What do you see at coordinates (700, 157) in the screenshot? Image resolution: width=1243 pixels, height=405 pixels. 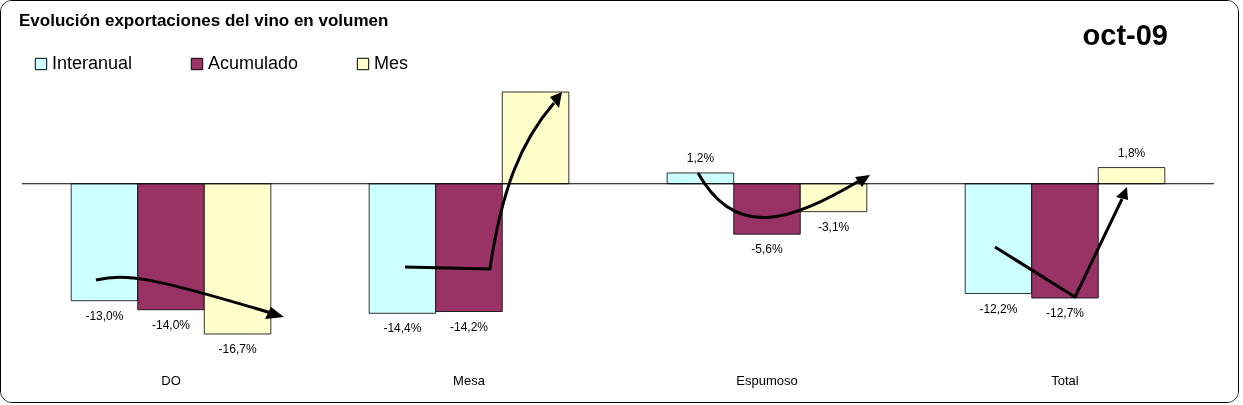 I see `data-label: 1,2%` at bounding box center [700, 157].